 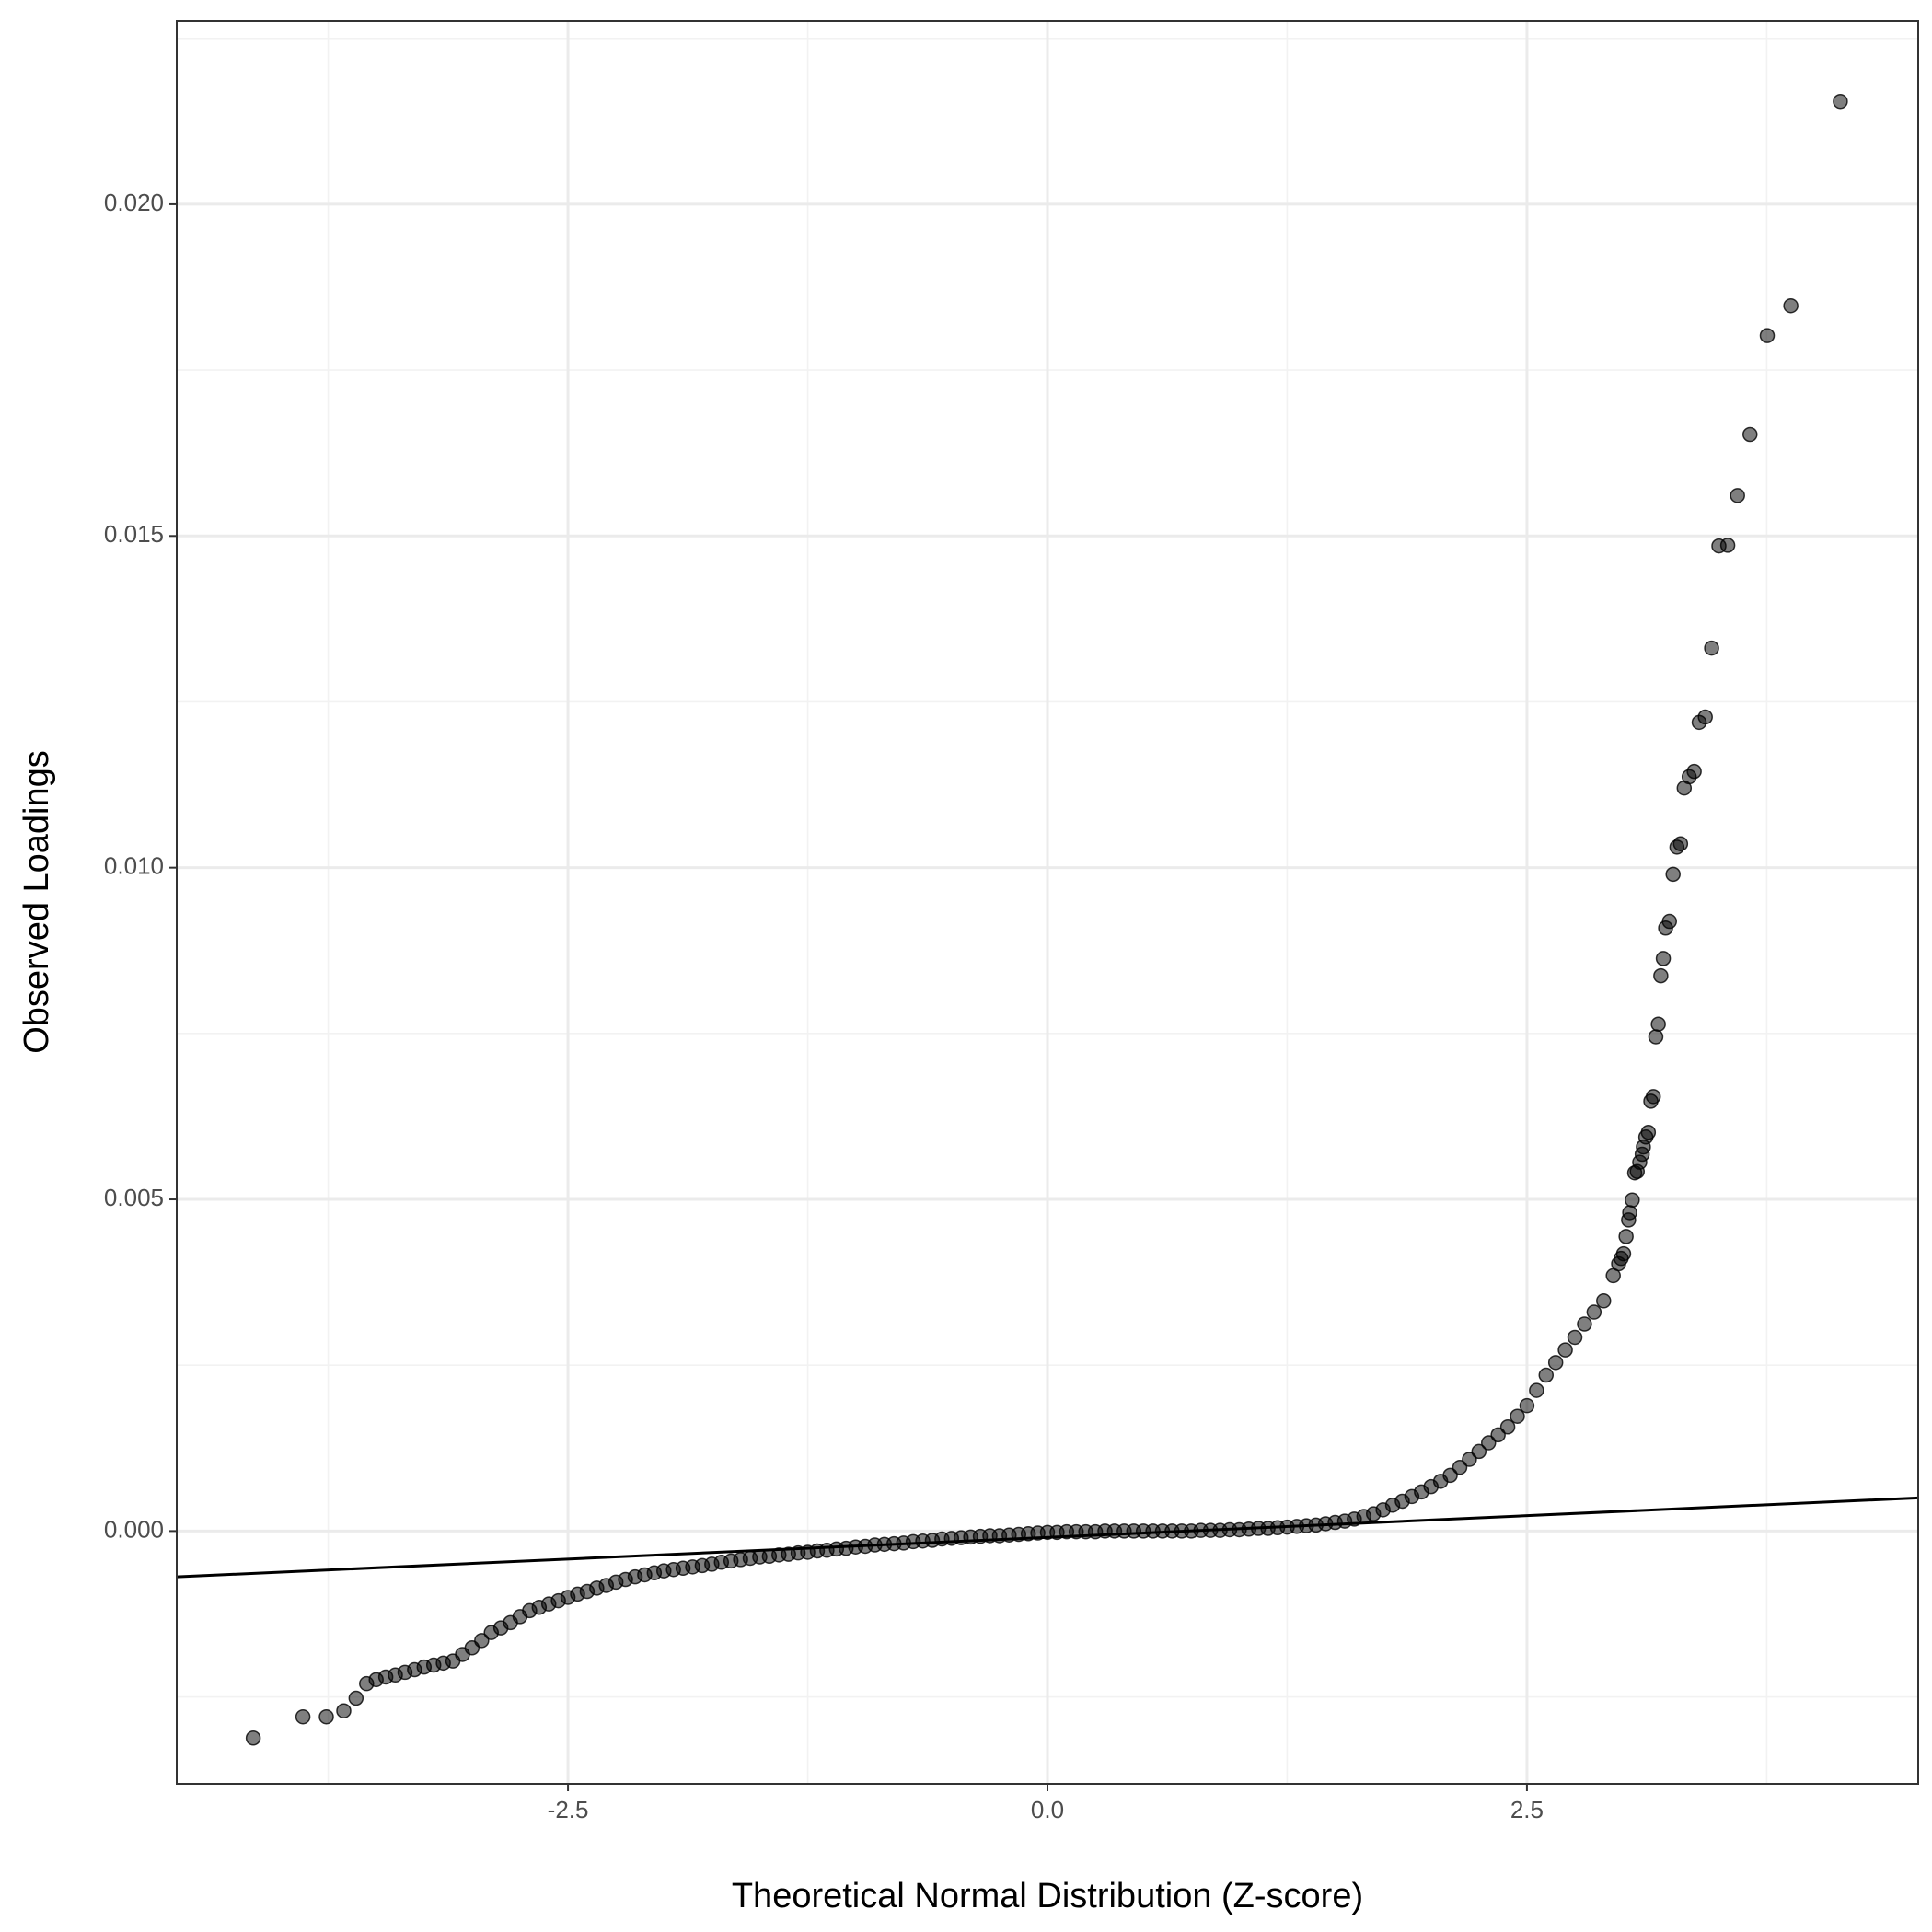 What do you see at coordinates (1527, 1810) in the screenshot?
I see `x-tick-label: 2.5` at bounding box center [1527, 1810].